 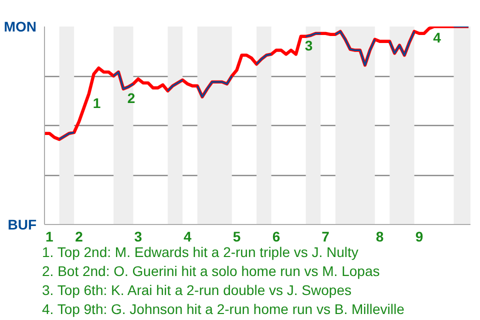 What do you see at coordinates (419, 236) in the screenshot?
I see `x-tick-label: 9` at bounding box center [419, 236].